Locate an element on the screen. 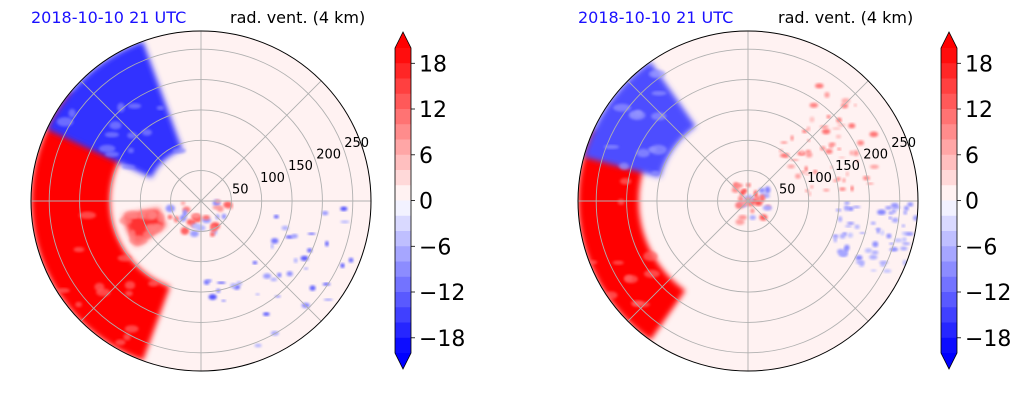  colorbar-tick-label: 12 is located at coordinates (979, 110).